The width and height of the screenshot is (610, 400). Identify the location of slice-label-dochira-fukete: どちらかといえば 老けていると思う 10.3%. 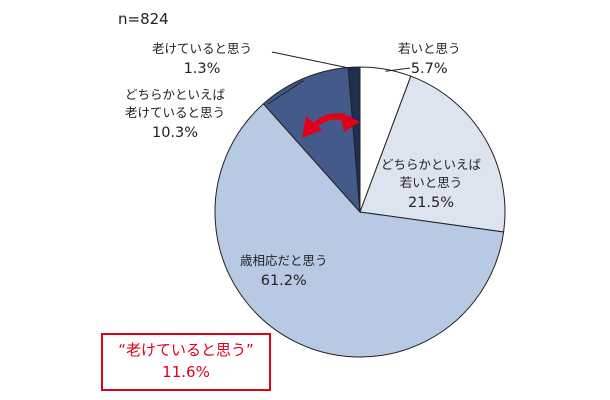
(175, 114).